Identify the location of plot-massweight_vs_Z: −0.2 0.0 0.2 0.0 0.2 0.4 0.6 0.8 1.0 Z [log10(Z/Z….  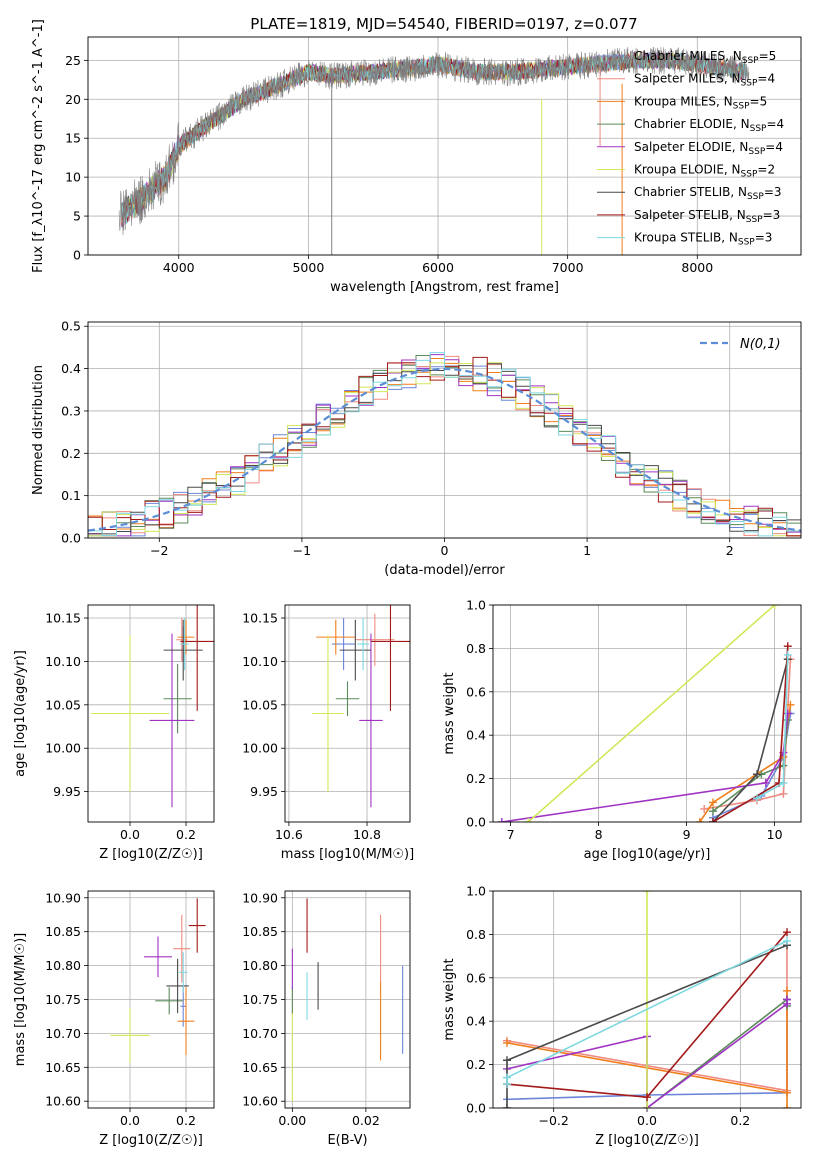
(622, 1016).